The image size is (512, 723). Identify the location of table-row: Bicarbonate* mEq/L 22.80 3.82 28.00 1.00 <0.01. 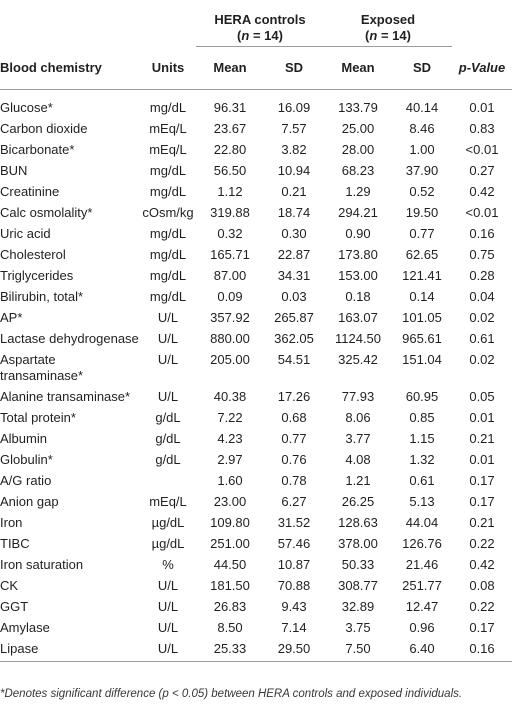
(256, 149).